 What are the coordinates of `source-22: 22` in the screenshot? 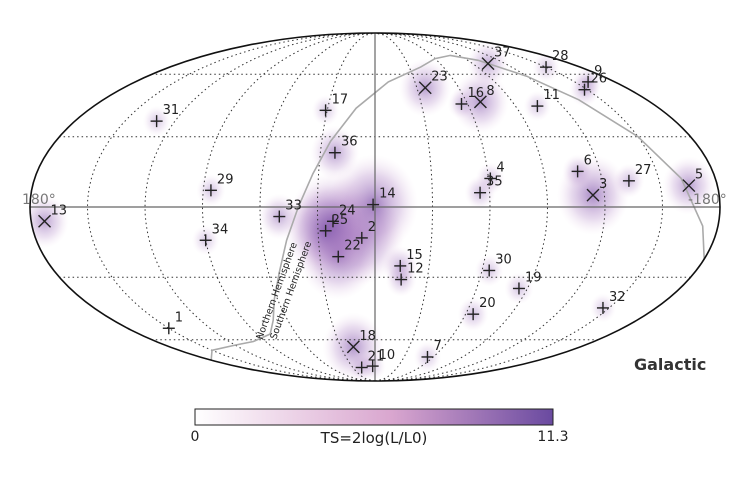 It's located at (346, 251).